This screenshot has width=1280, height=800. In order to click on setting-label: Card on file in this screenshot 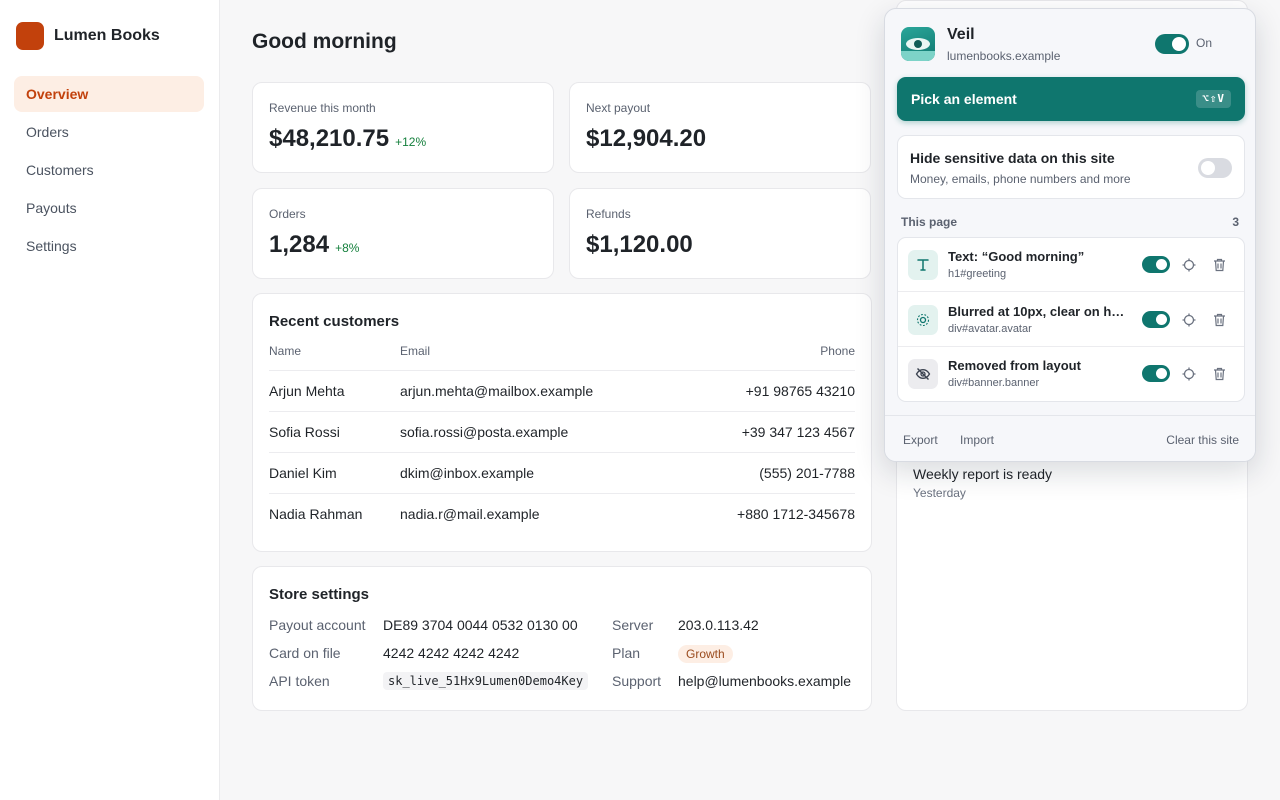, I will do `click(305, 653)`.